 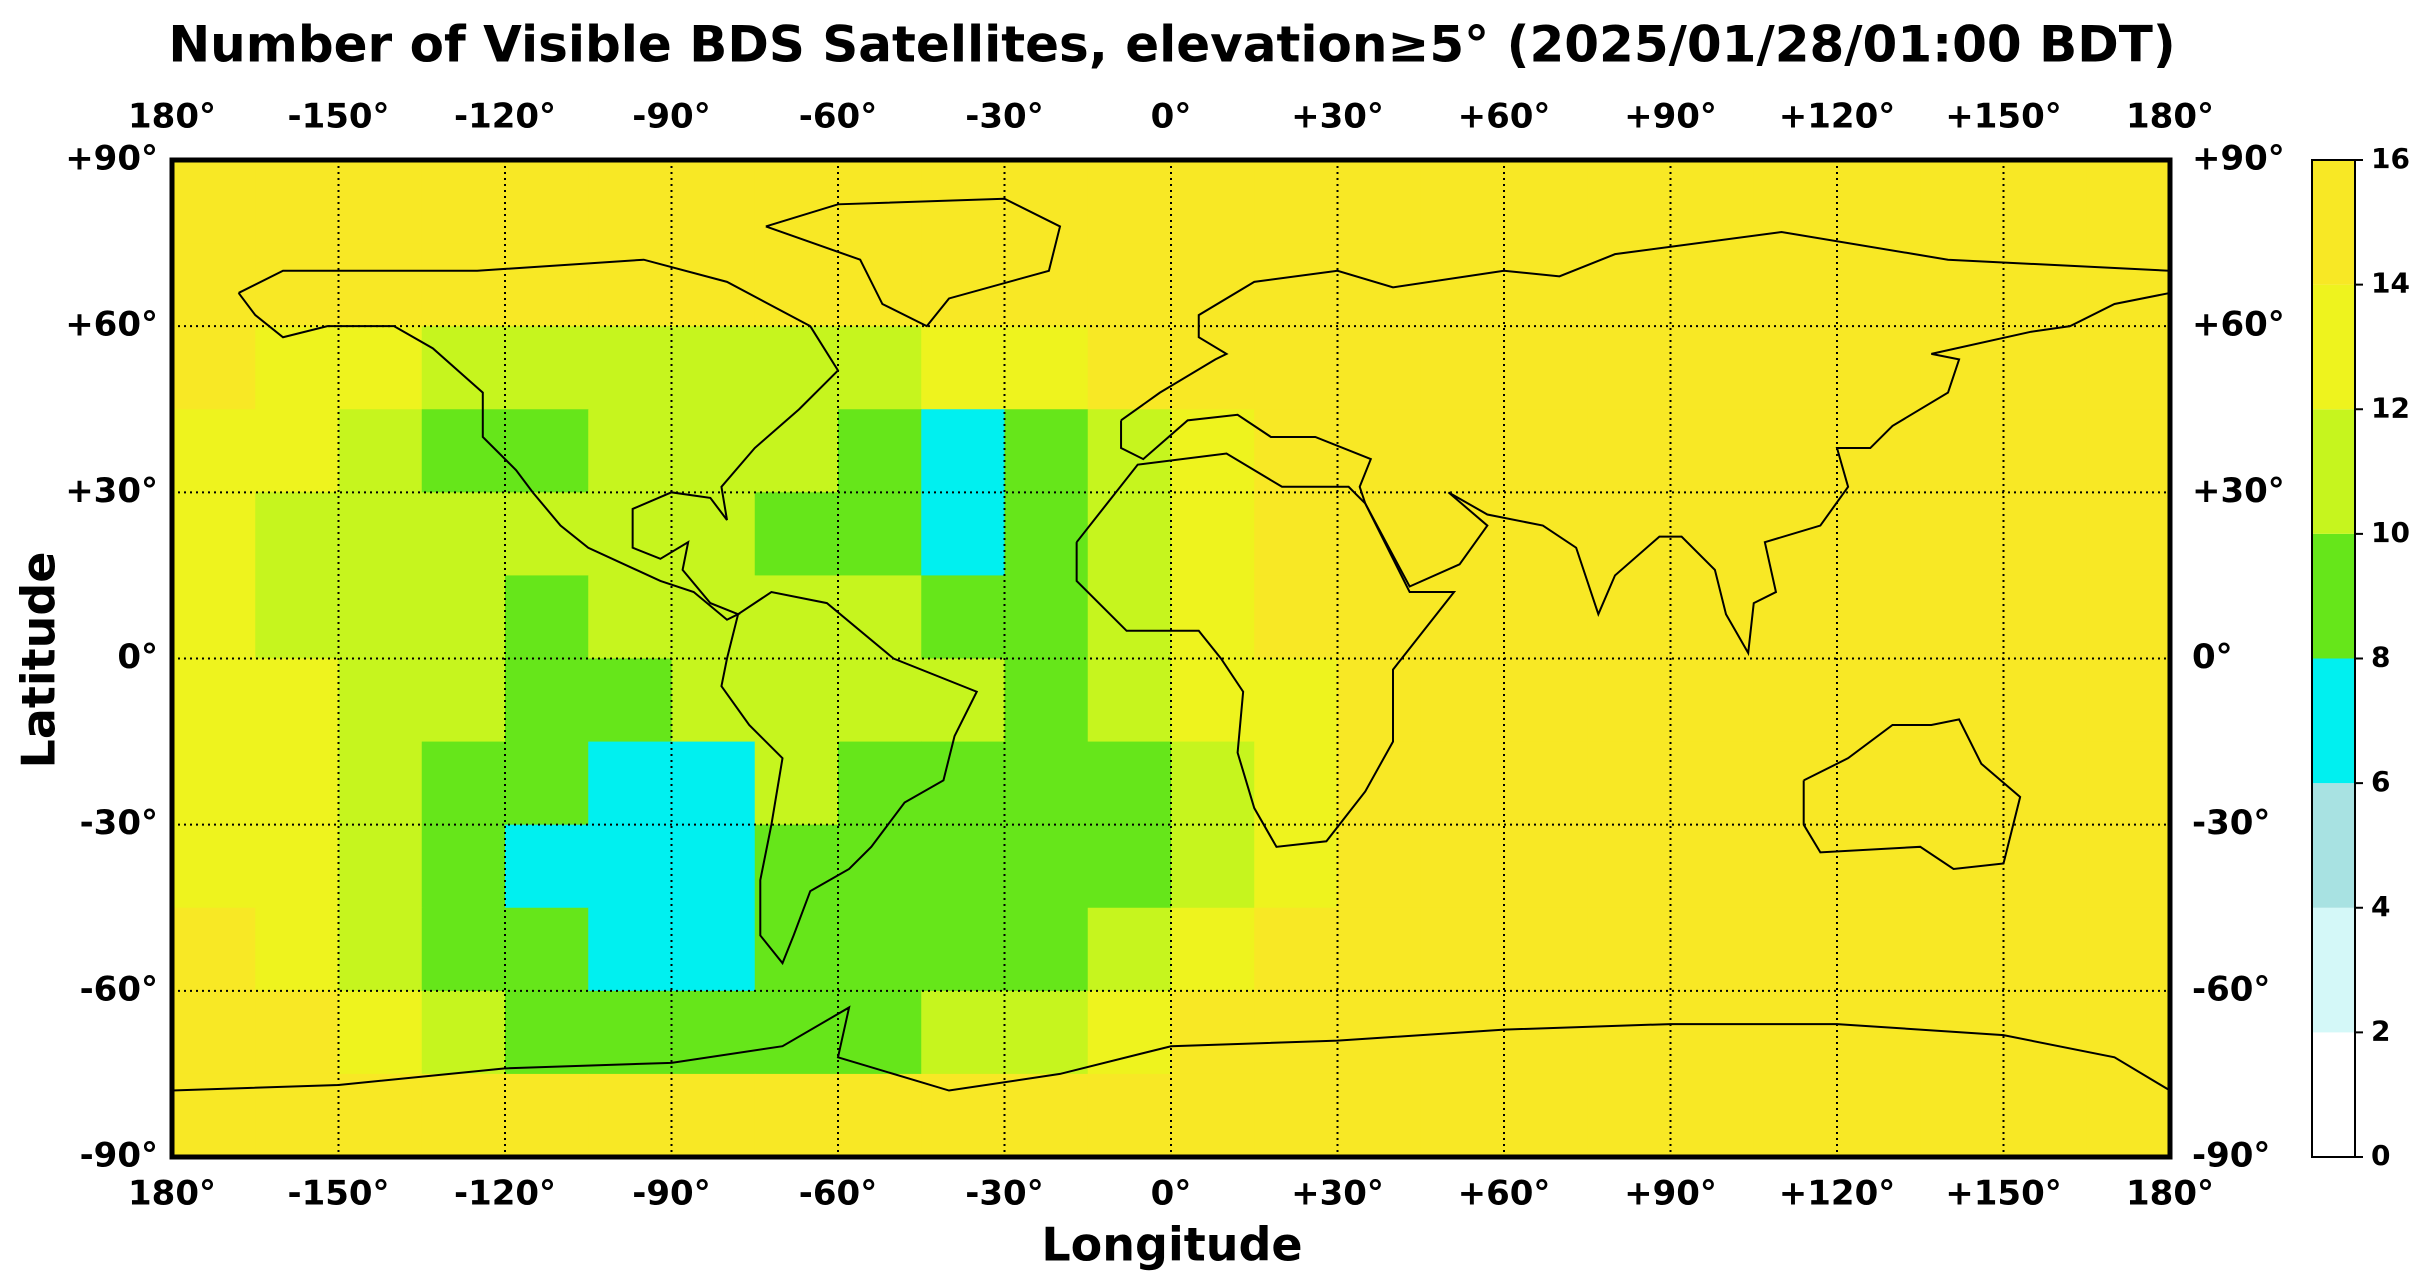 What do you see at coordinates (1004, 1194) in the screenshot?
I see `x-tick-label: -30°` at bounding box center [1004, 1194].